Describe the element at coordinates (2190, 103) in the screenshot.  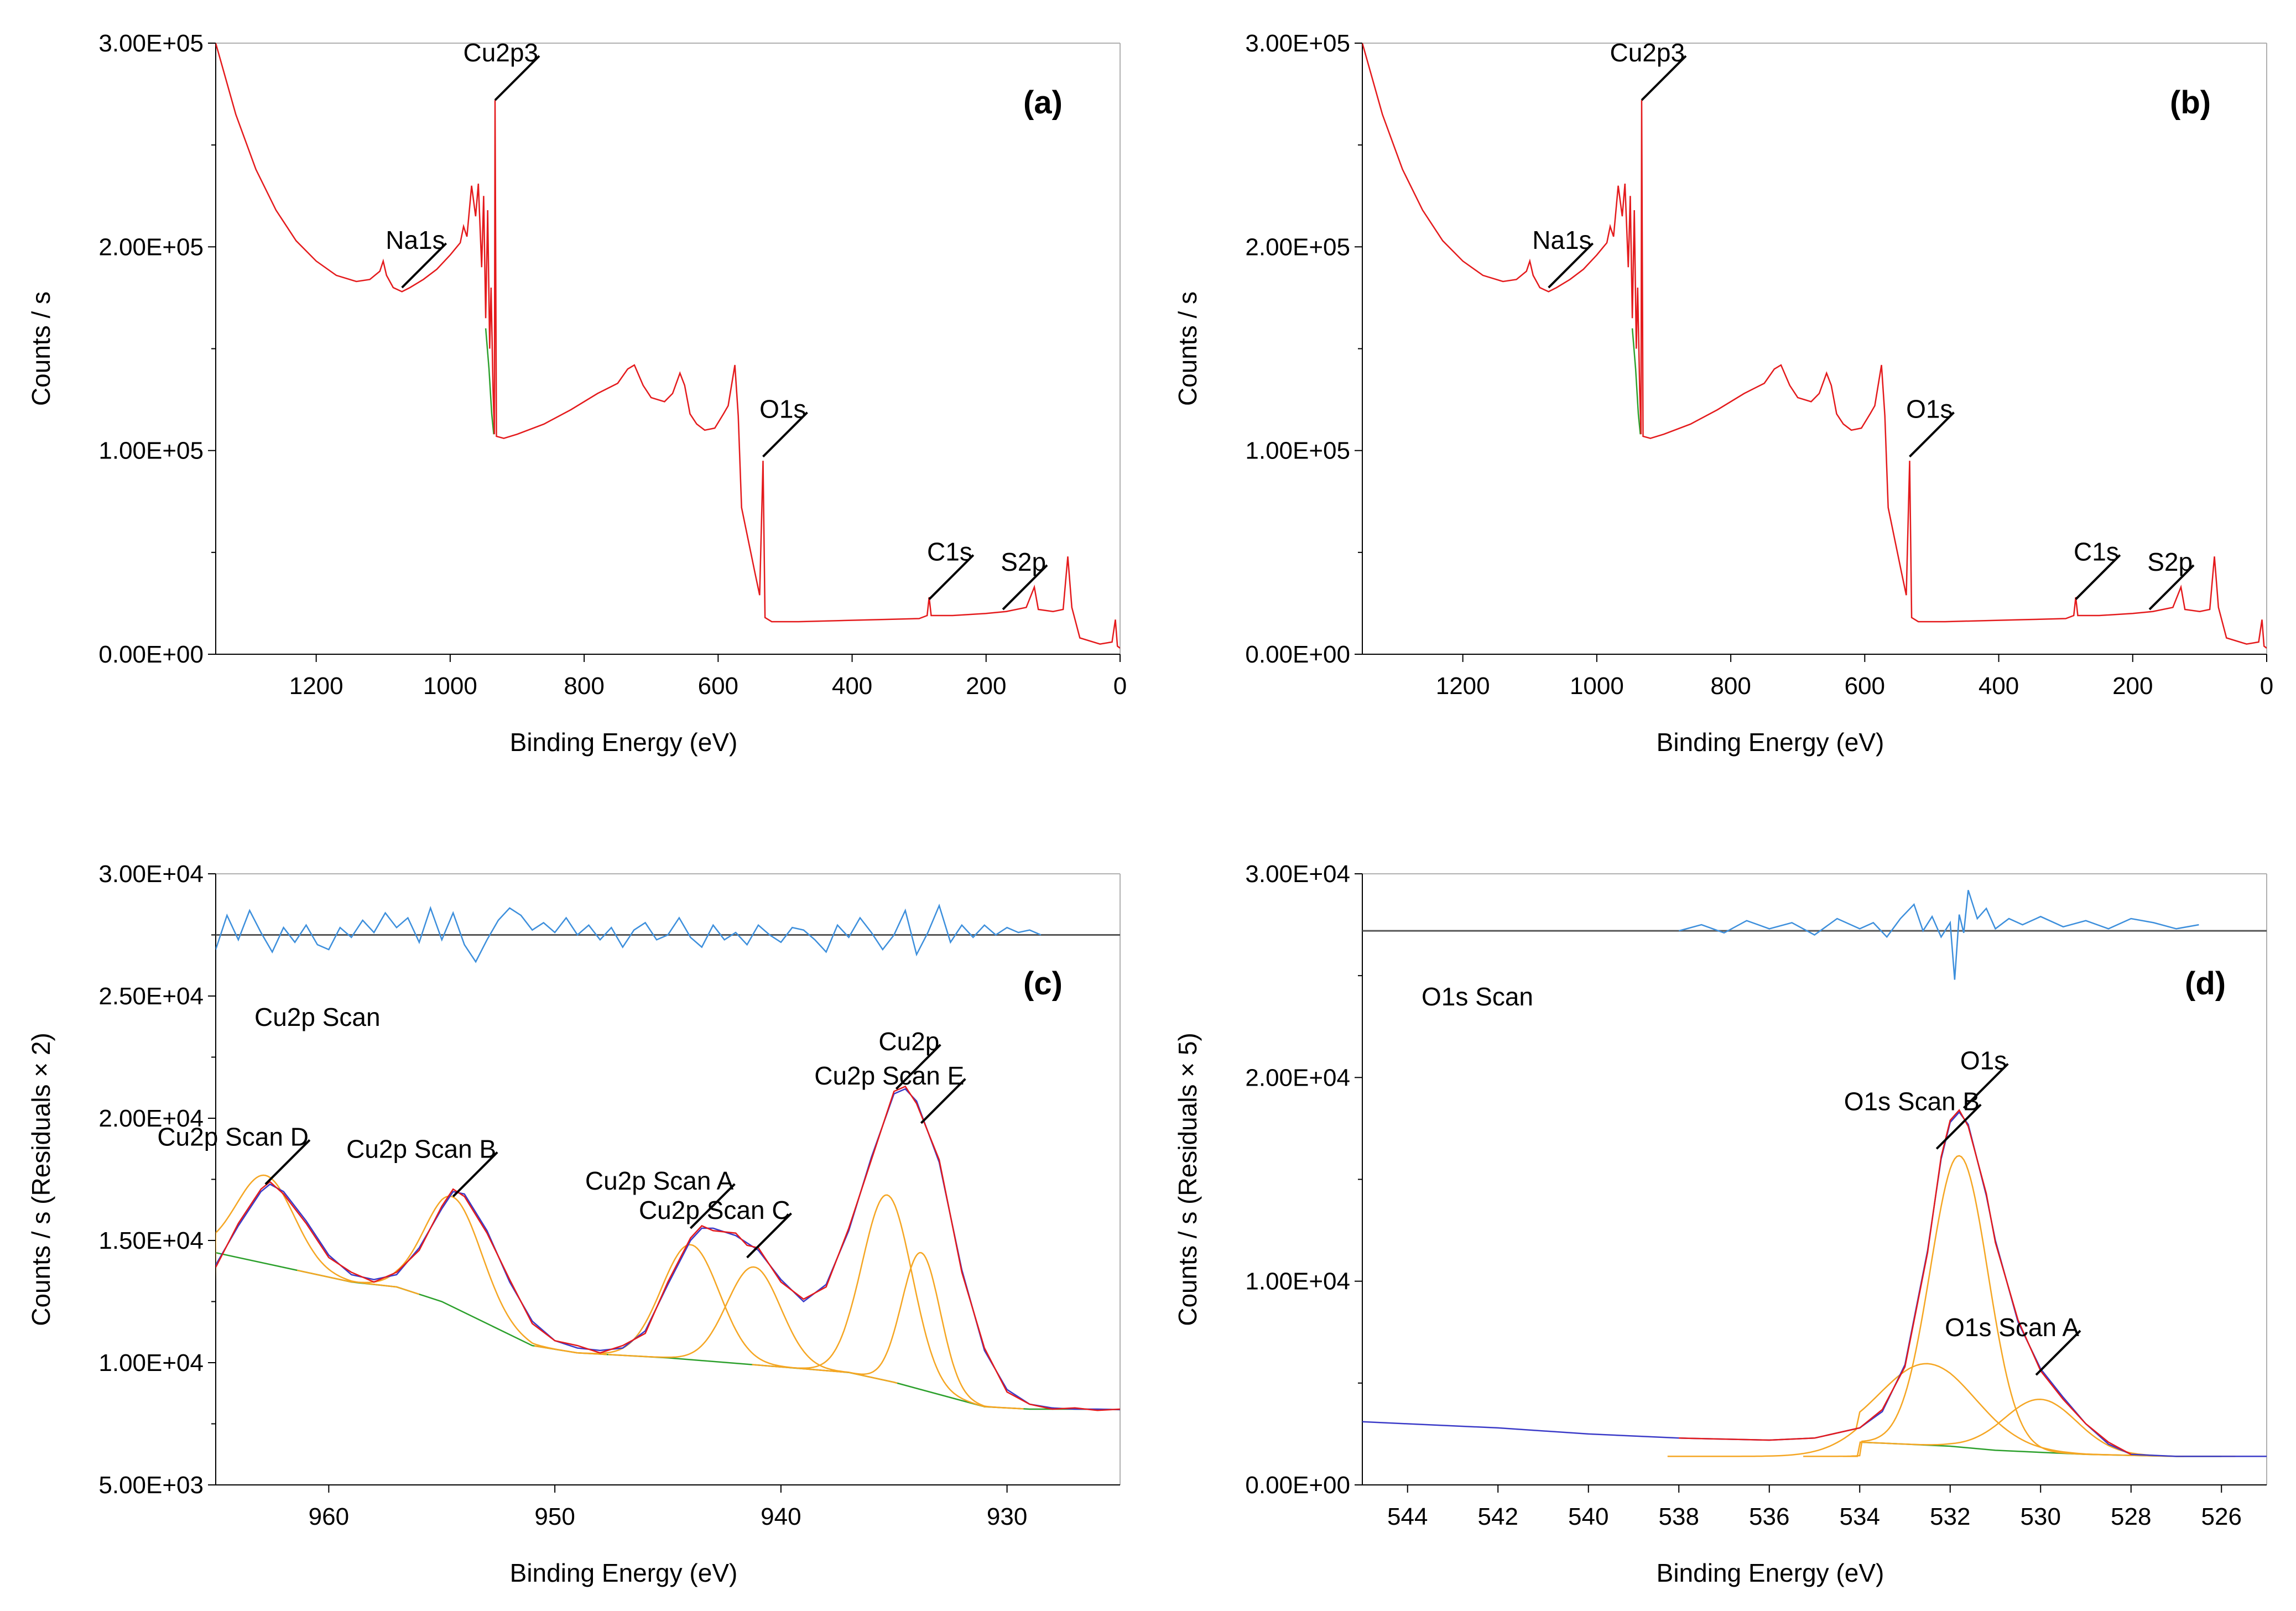
I see `panel-label: (b)` at that location.